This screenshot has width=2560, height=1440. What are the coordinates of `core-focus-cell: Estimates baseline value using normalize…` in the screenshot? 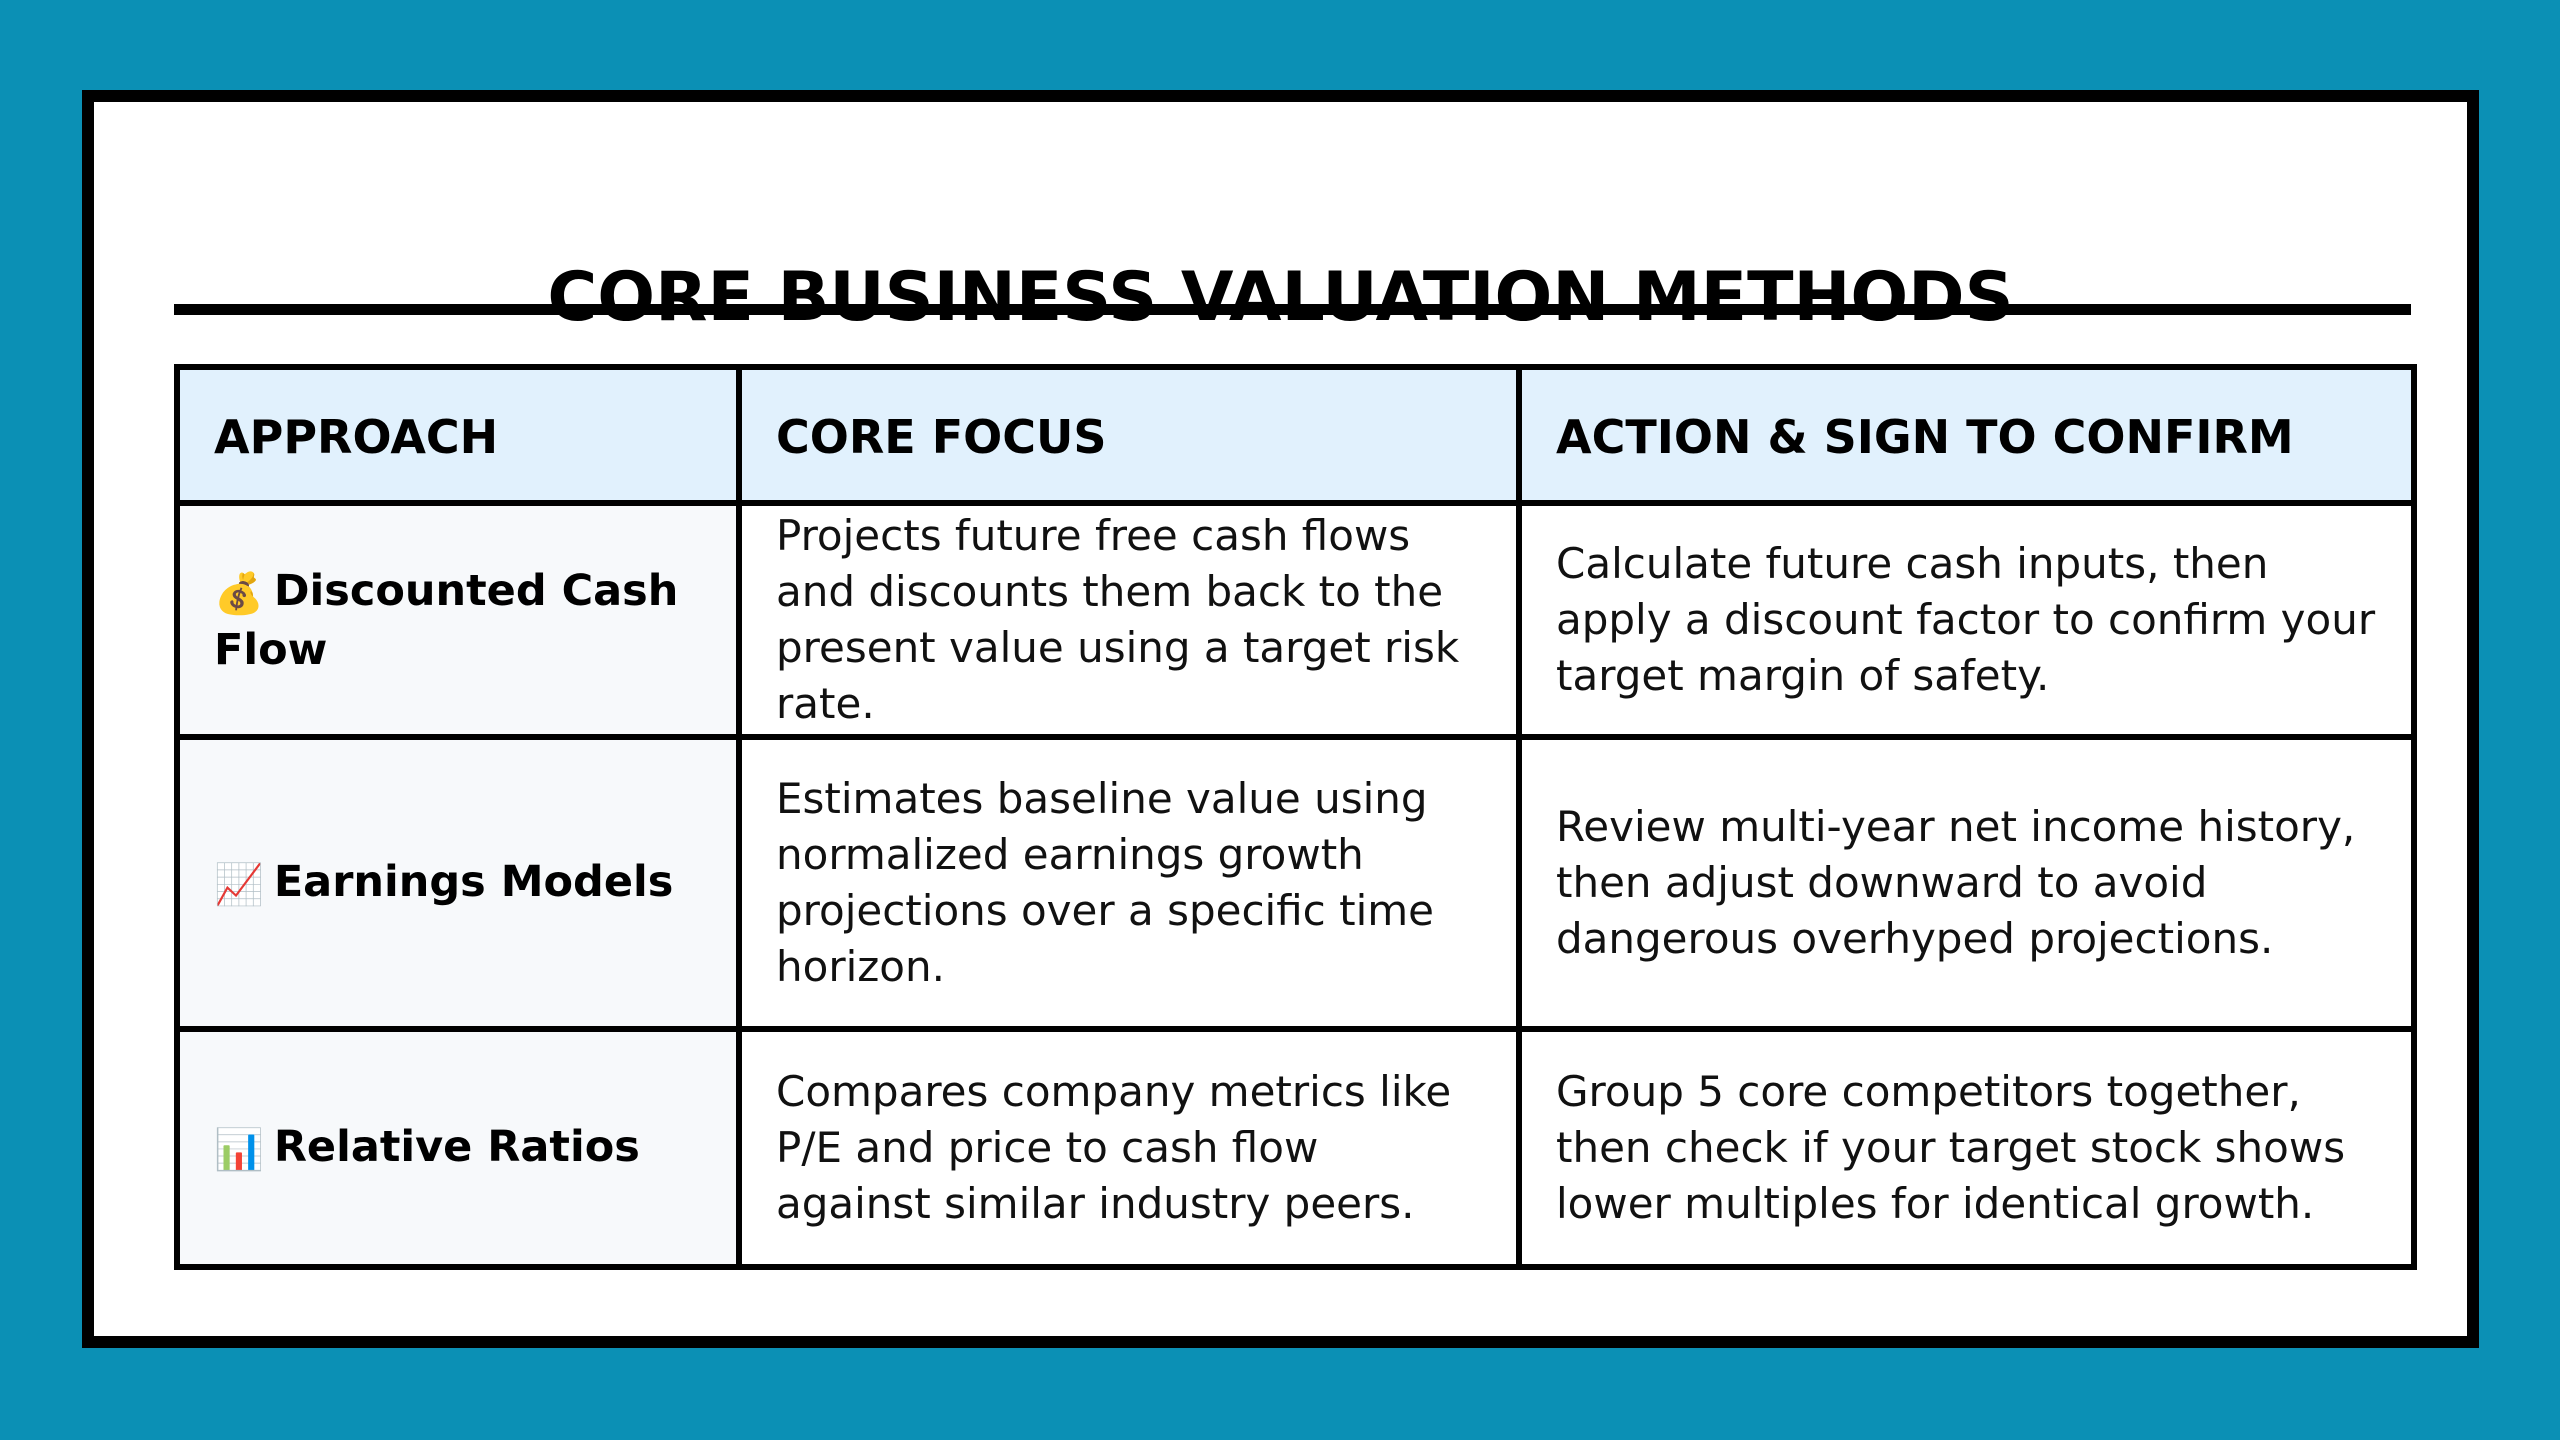 It's located at (1129, 883).